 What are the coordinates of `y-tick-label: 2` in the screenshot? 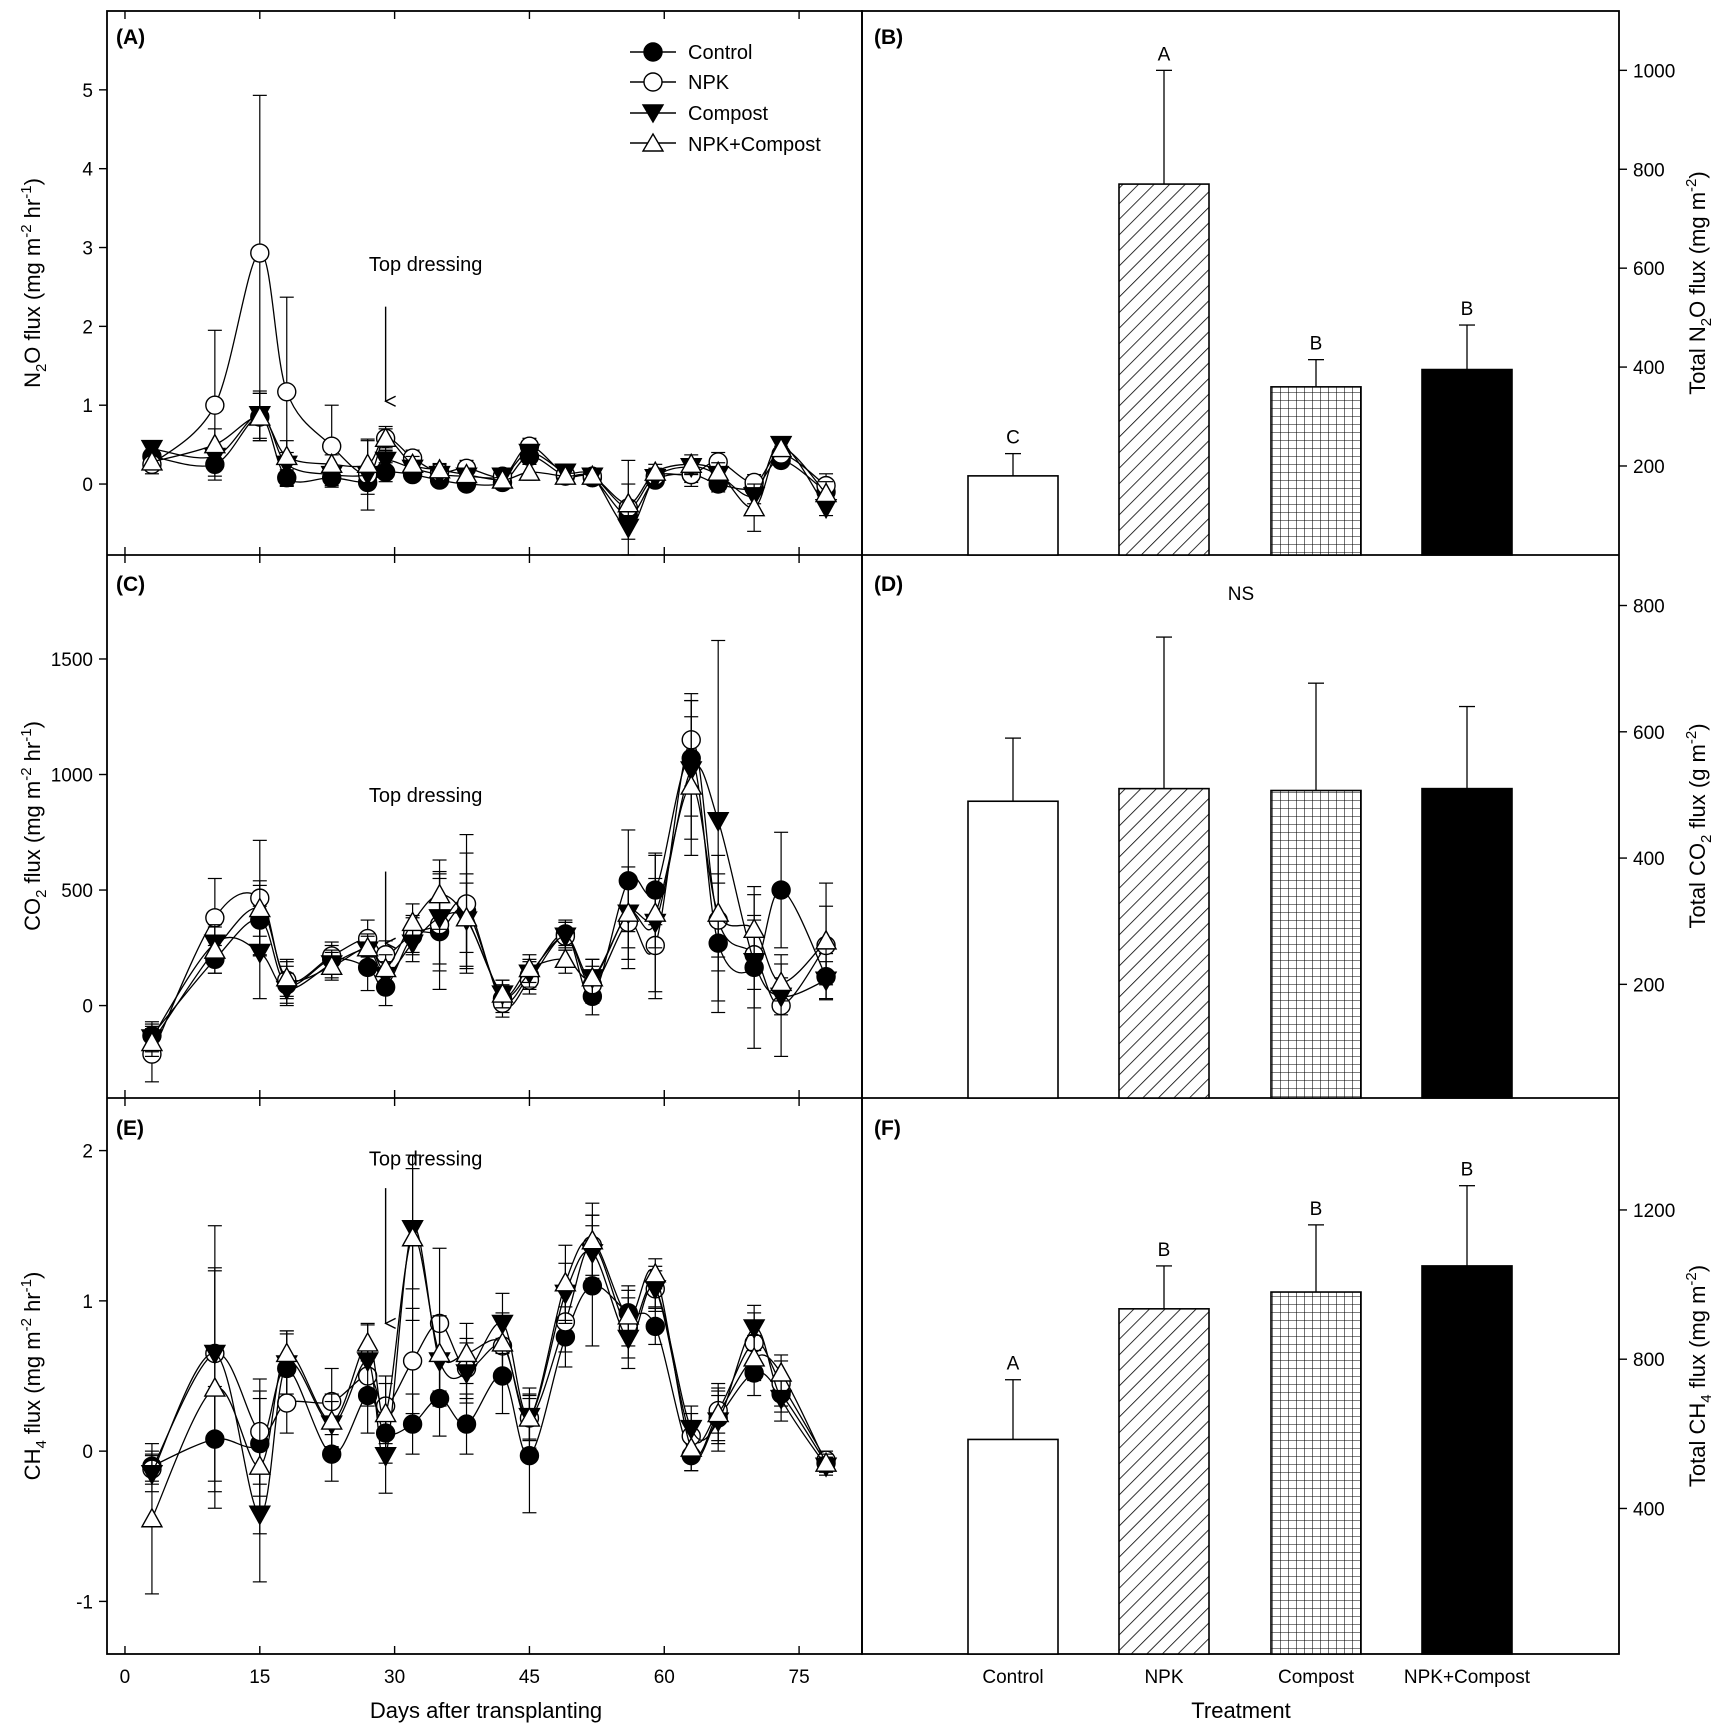 It's located at (87, 327).